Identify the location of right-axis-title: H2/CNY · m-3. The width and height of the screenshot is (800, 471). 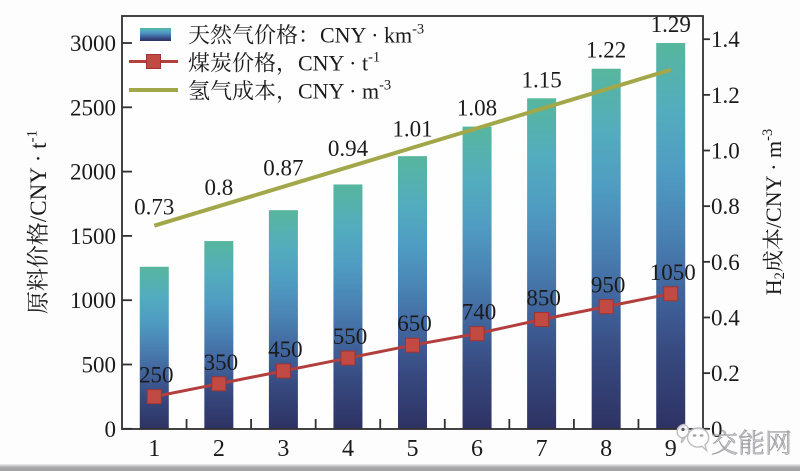
(774, 212).